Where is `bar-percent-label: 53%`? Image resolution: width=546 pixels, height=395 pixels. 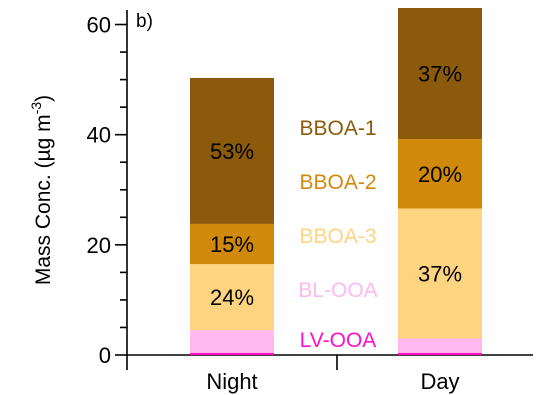 bar-percent-label: 53% is located at coordinates (232, 151).